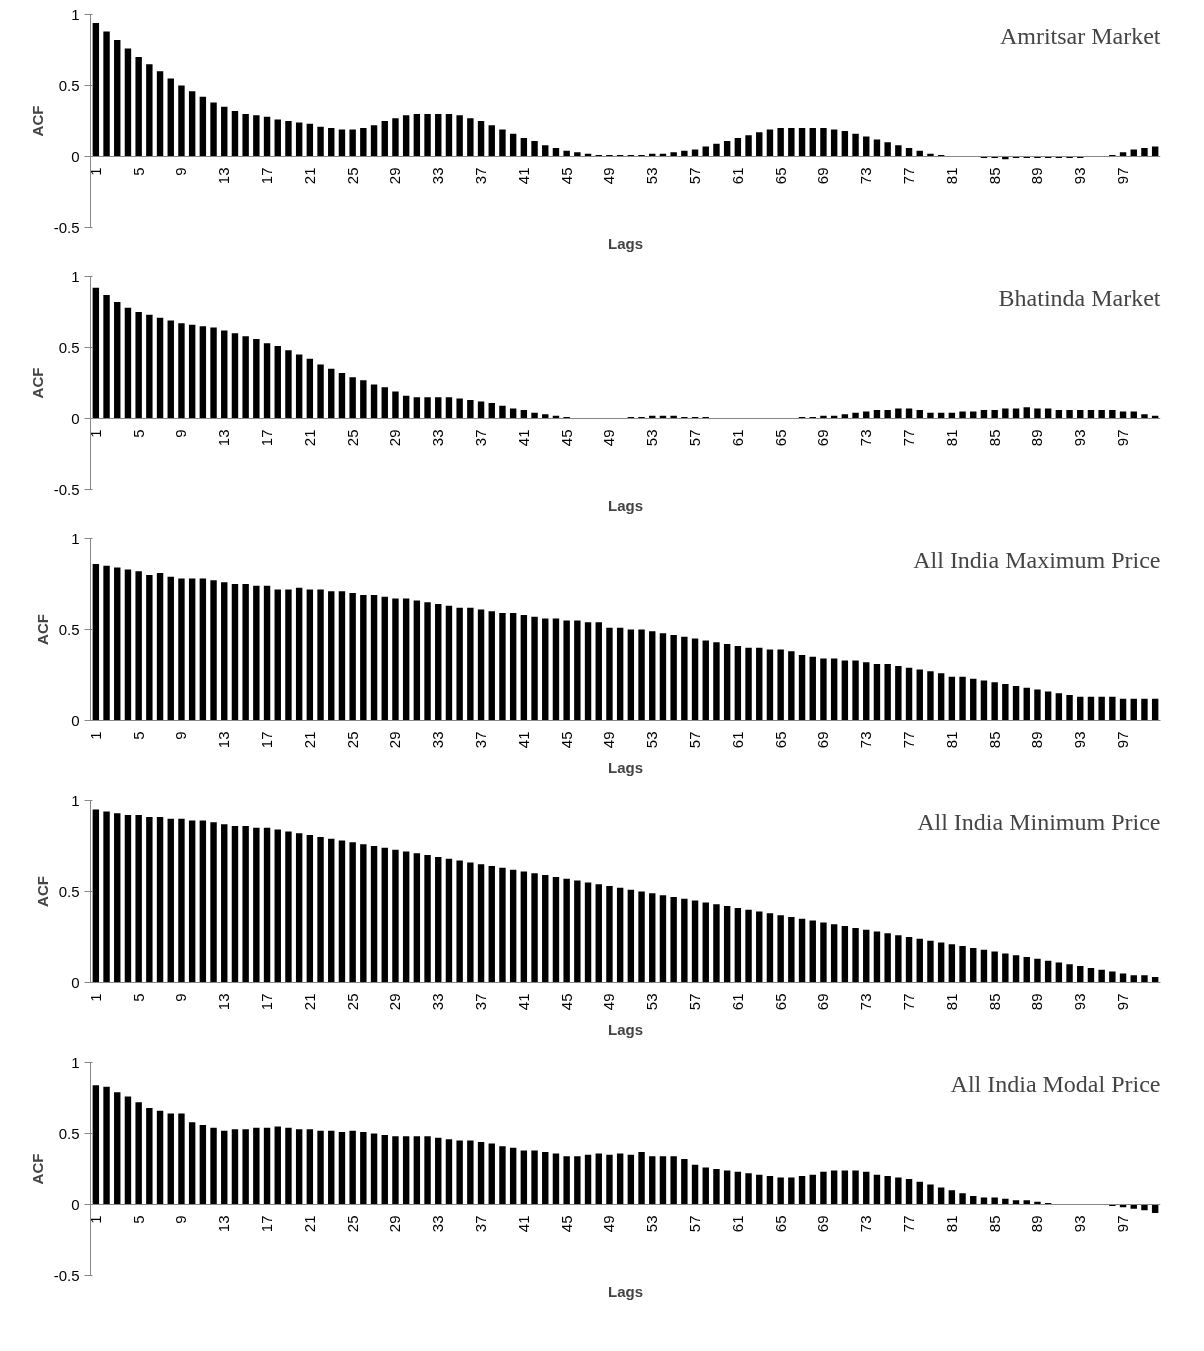  What do you see at coordinates (1079, 297) in the screenshot?
I see `chart-title: Bhatinda Market` at bounding box center [1079, 297].